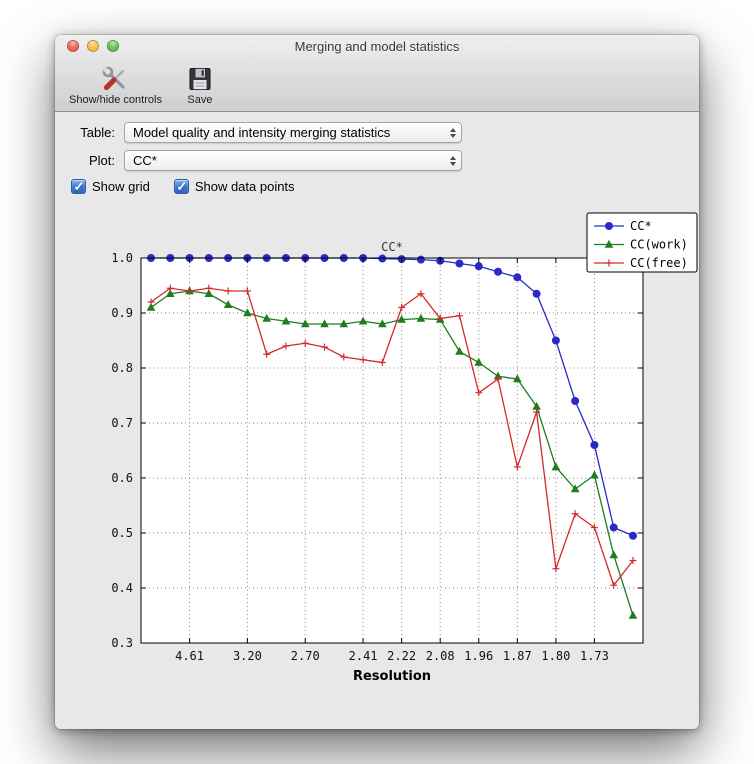 Image resolution: width=754 pixels, height=764 pixels. Describe the element at coordinates (659, 263) in the screenshot. I see `svg-text: CC(free)` at that location.